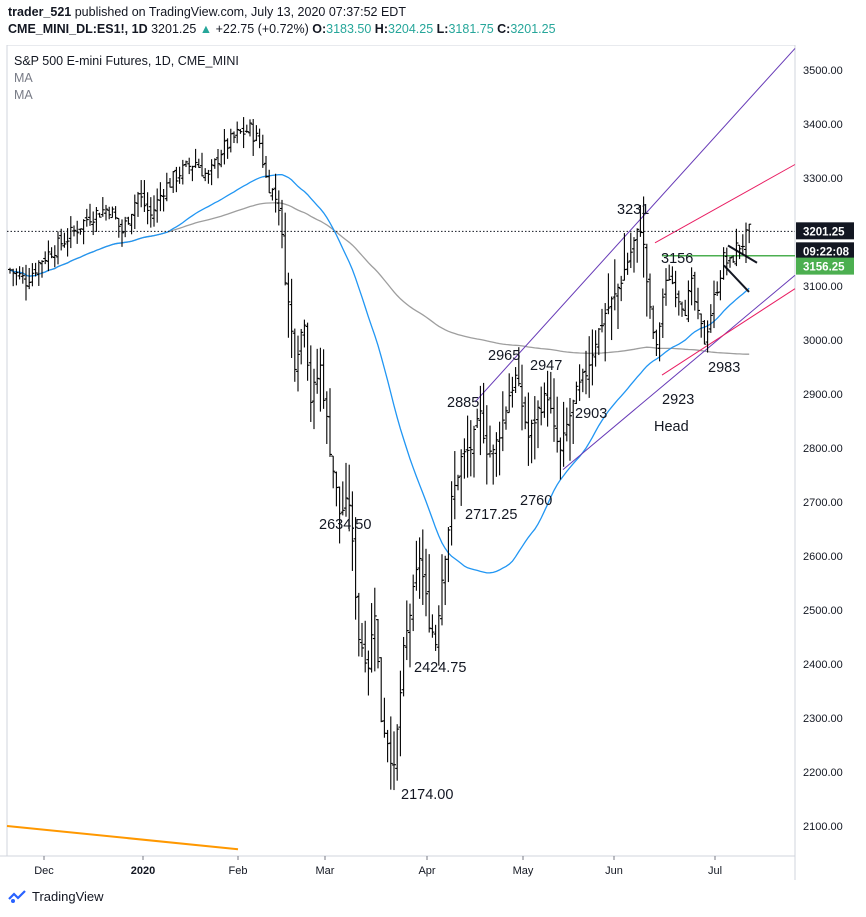  What do you see at coordinates (823, 611) in the screenshot?
I see `price-tick-label: 2500.00` at bounding box center [823, 611].